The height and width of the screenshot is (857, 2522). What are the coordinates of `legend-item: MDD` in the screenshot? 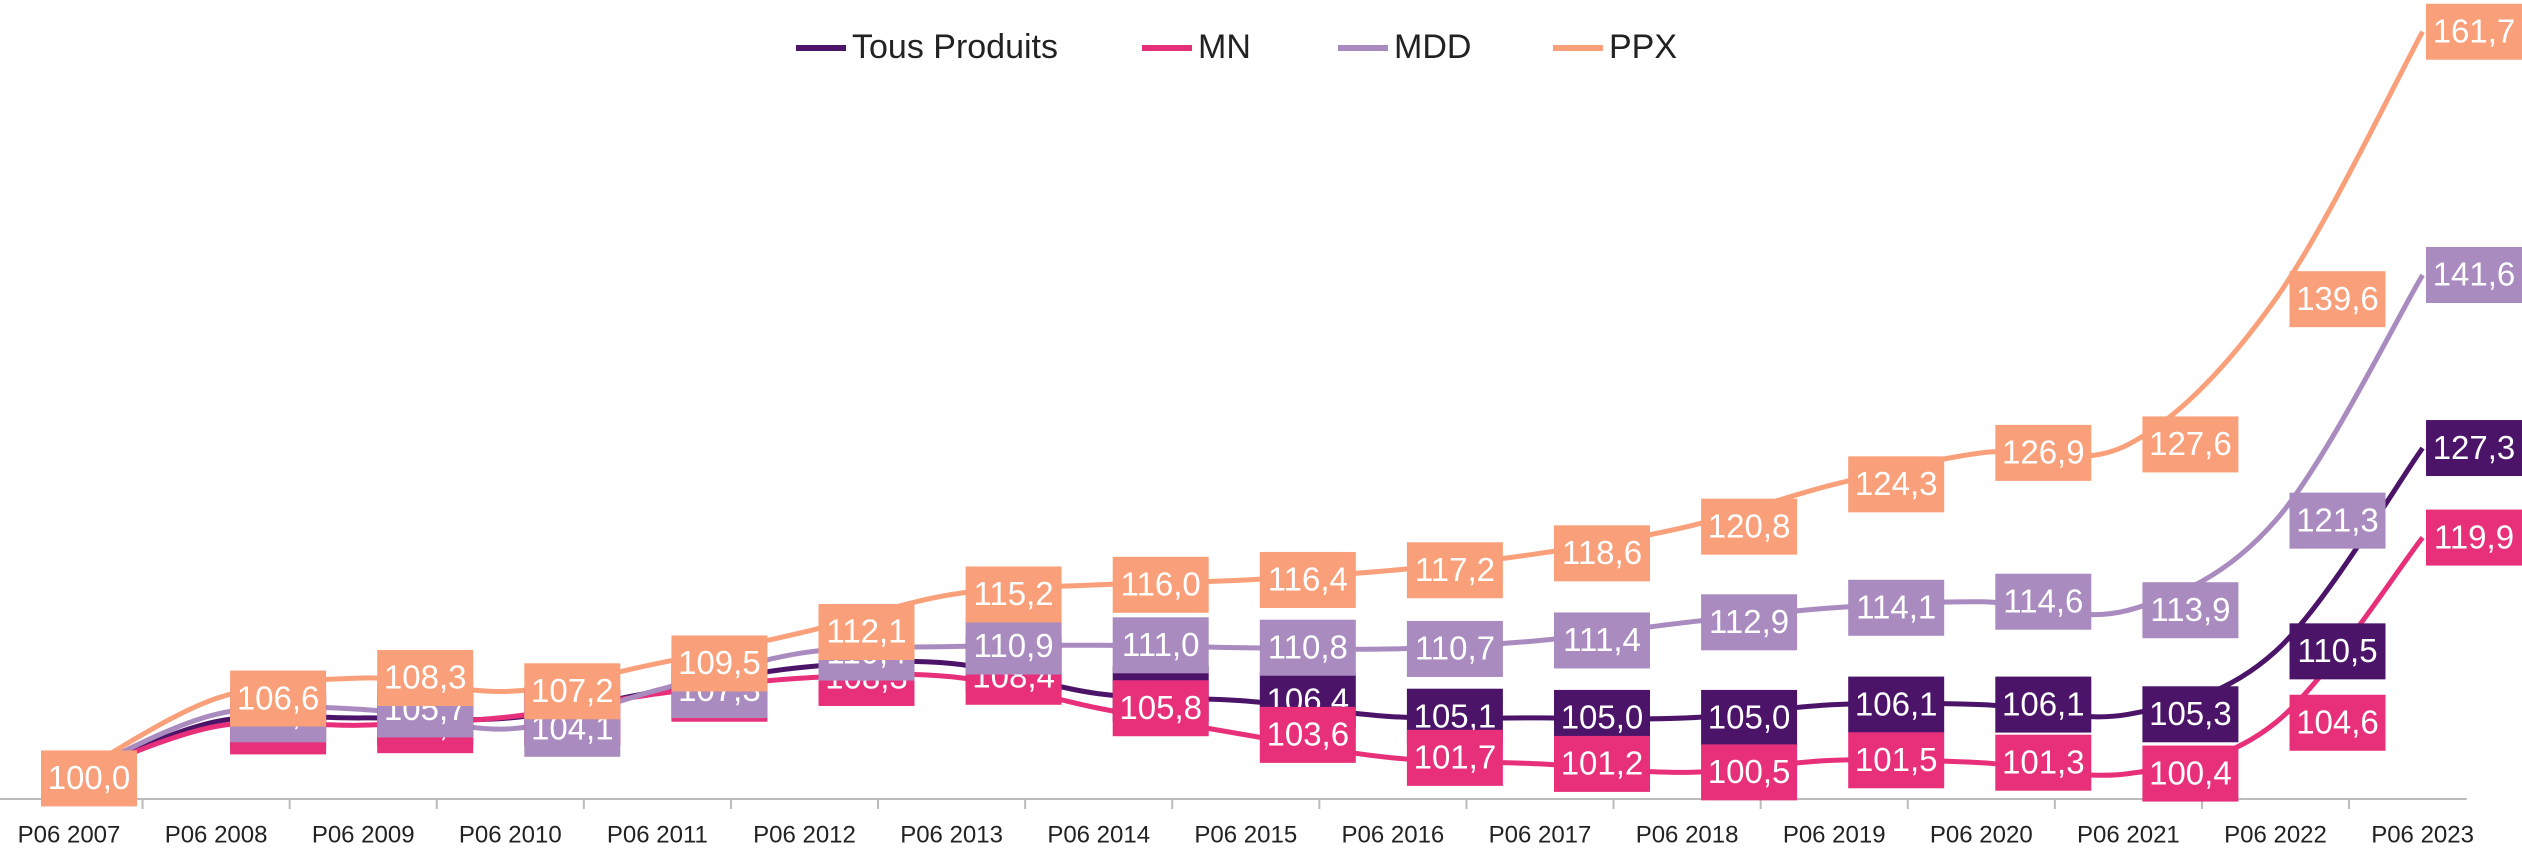 It's located at (1404, 47).